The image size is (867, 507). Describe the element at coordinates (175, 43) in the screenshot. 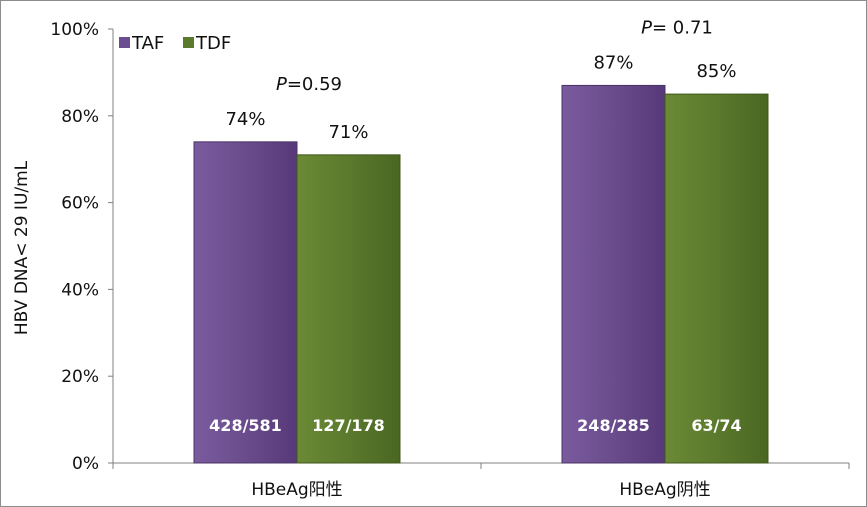

I see `legend: TAF TDF` at that location.